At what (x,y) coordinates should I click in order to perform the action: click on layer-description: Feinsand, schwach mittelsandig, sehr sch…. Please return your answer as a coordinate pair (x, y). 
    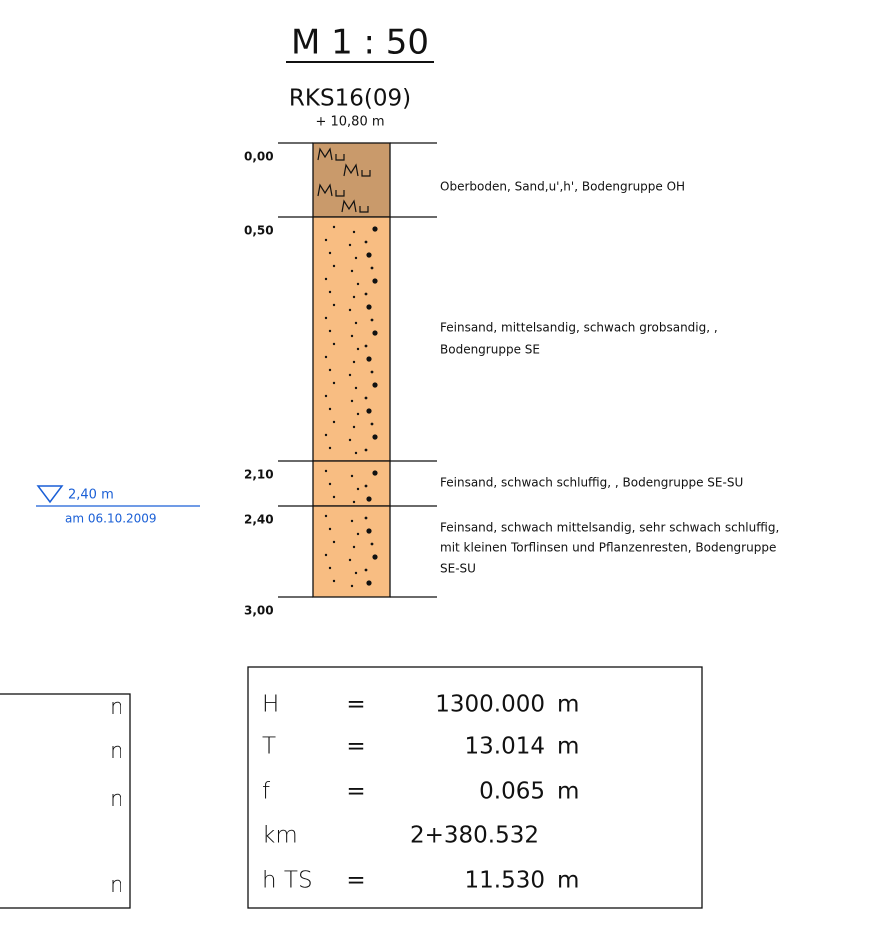
    Looking at the image, I should click on (609, 528).